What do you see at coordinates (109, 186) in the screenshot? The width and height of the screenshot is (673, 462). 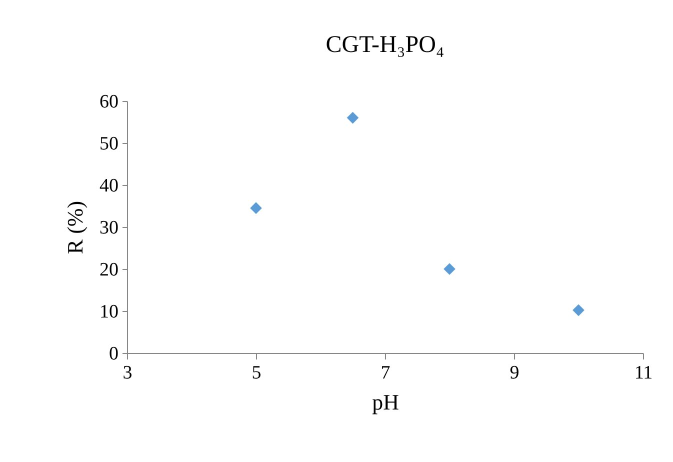 I see `y-tick-label: 40` at bounding box center [109, 186].